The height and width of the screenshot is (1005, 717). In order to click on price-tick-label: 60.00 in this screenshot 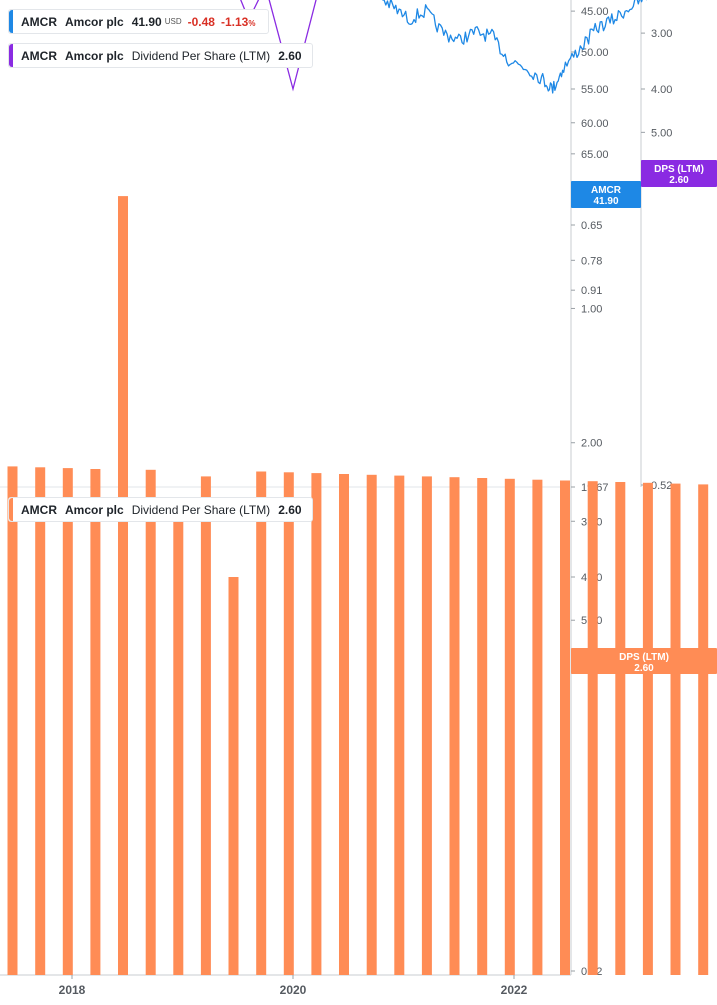, I will do `click(595, 124)`.